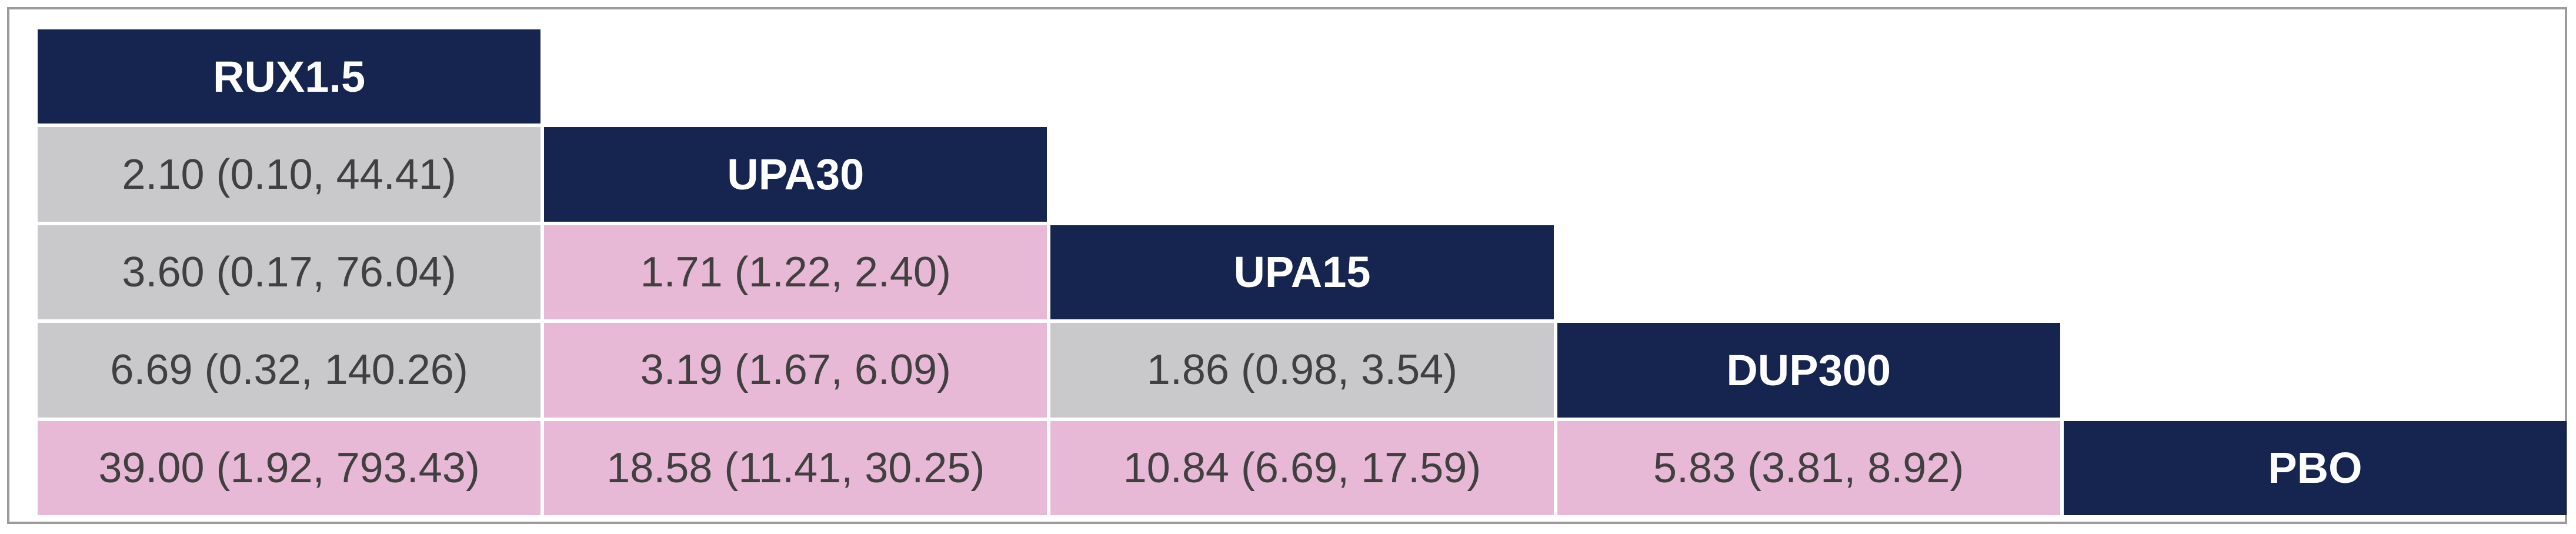  I want to click on comparison-cell: 5.83 (3.81, 8.92), so click(1808, 467).